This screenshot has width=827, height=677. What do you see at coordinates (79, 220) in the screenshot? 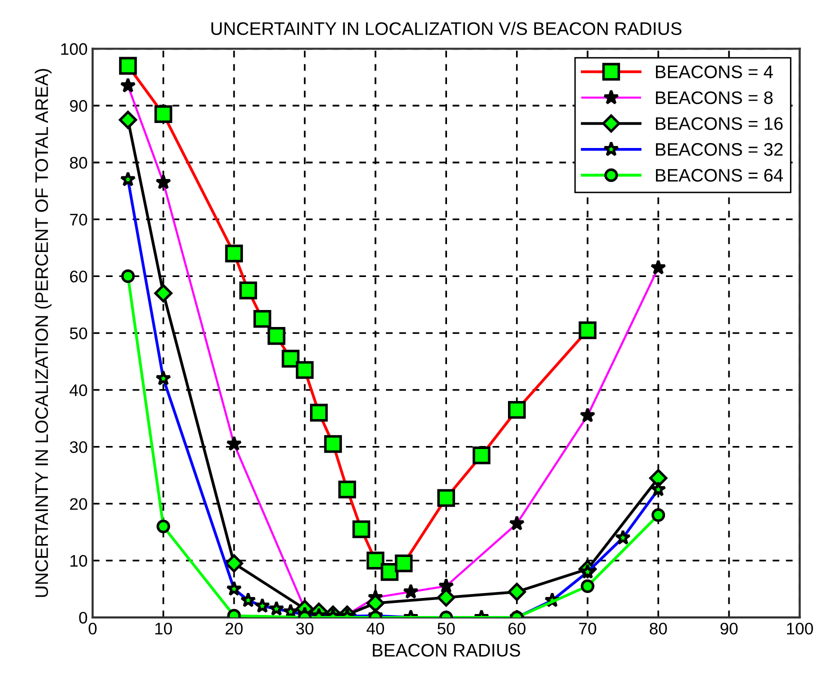
I see `y-tick-label: 70` at bounding box center [79, 220].